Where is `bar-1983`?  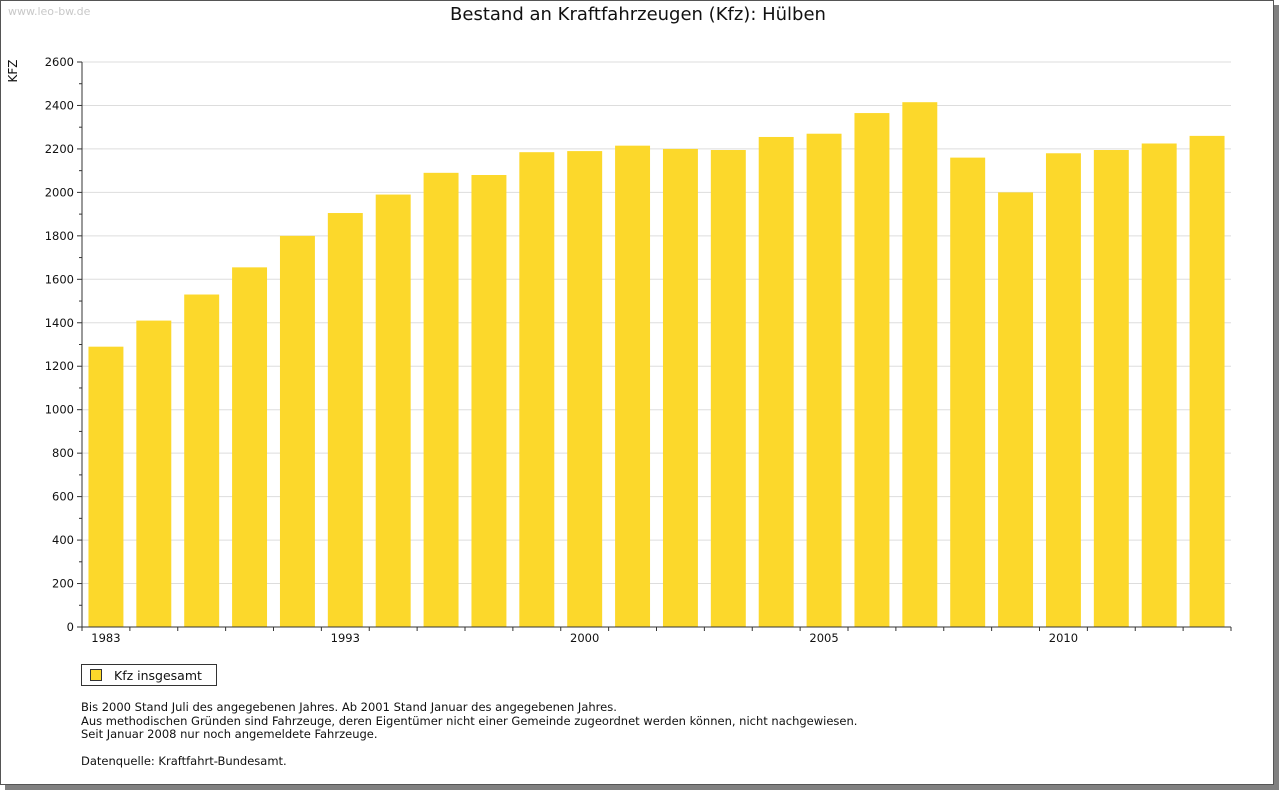
bar-1983 is located at coordinates (106, 486).